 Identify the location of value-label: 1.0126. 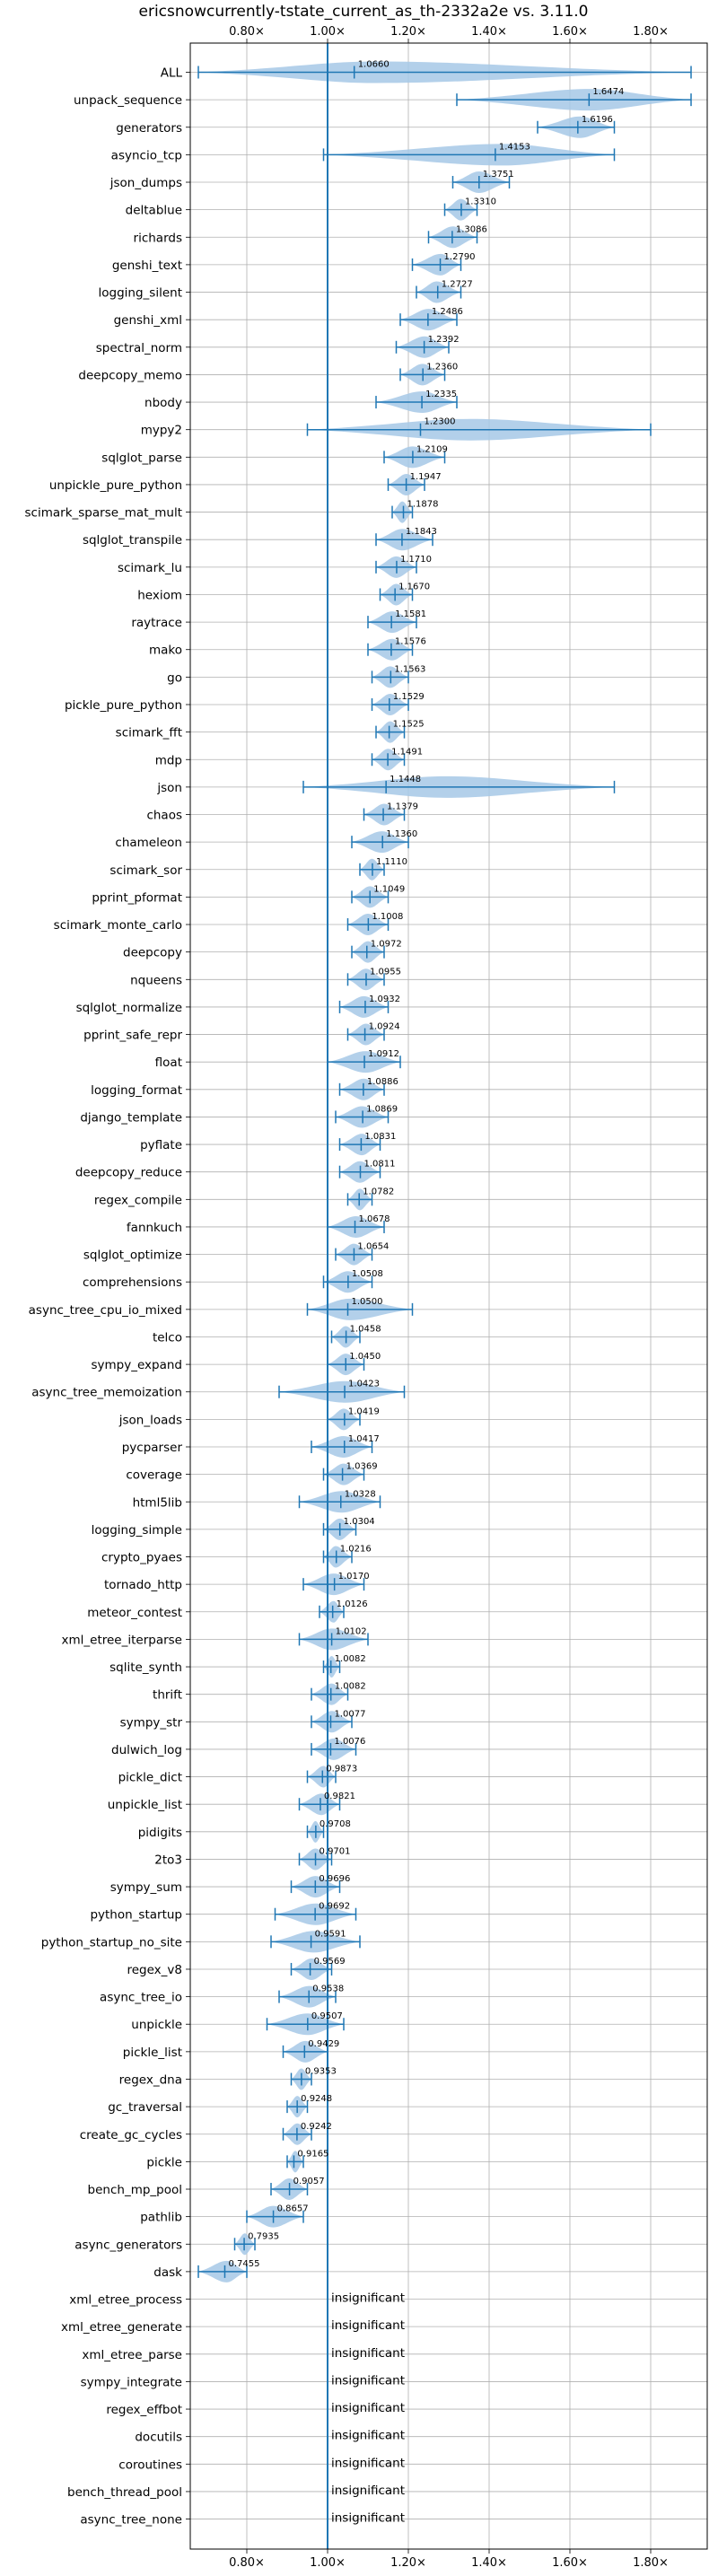
(352, 1604).